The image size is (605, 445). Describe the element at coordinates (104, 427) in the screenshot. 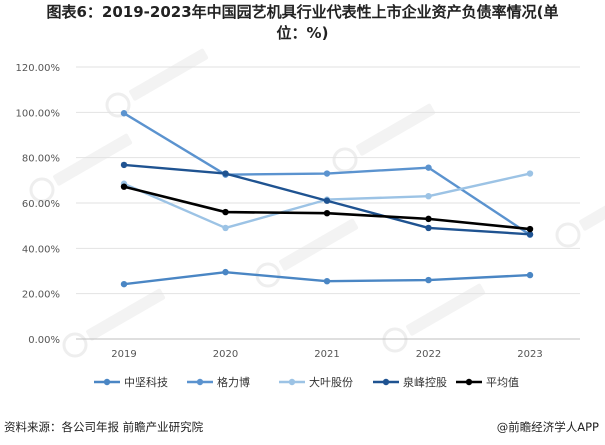

I see `source-note: 资料来源：各公司年报 前瞻产业研究院` at that location.